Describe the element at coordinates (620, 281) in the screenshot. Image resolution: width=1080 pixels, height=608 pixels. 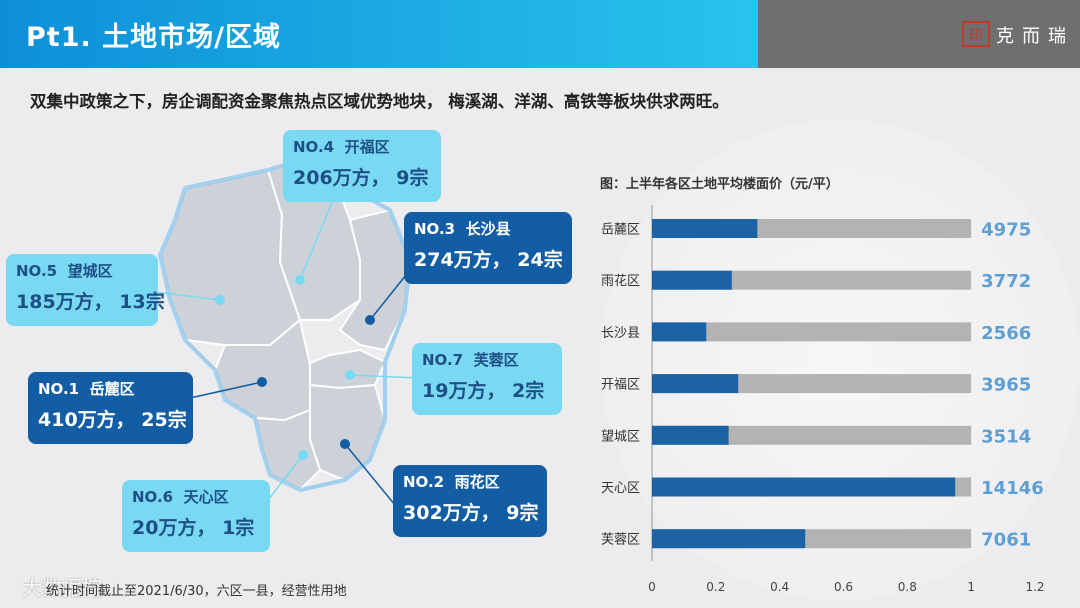
I see `category-label: 雨花区` at that location.